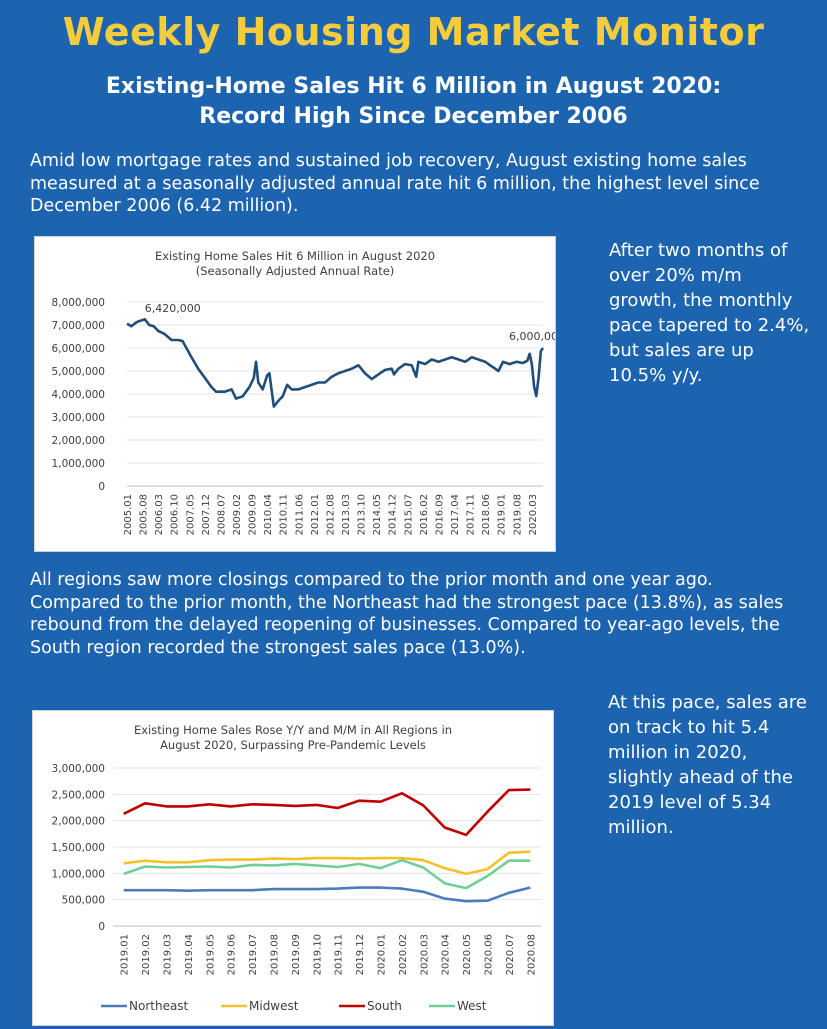  I want to click on page-title: Weekly Housing Market Monitor, so click(413, 32).